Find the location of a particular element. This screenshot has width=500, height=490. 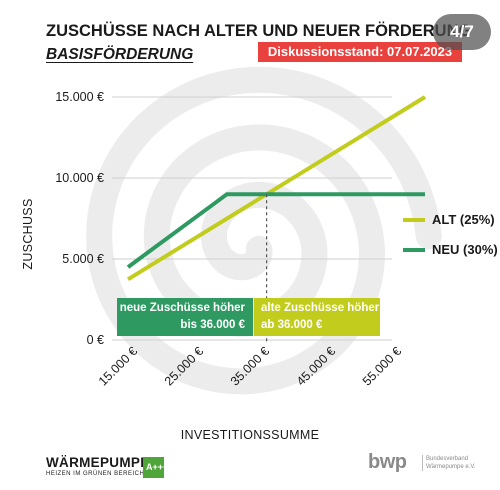

legend-swatch-neu is located at coordinates (414, 249).